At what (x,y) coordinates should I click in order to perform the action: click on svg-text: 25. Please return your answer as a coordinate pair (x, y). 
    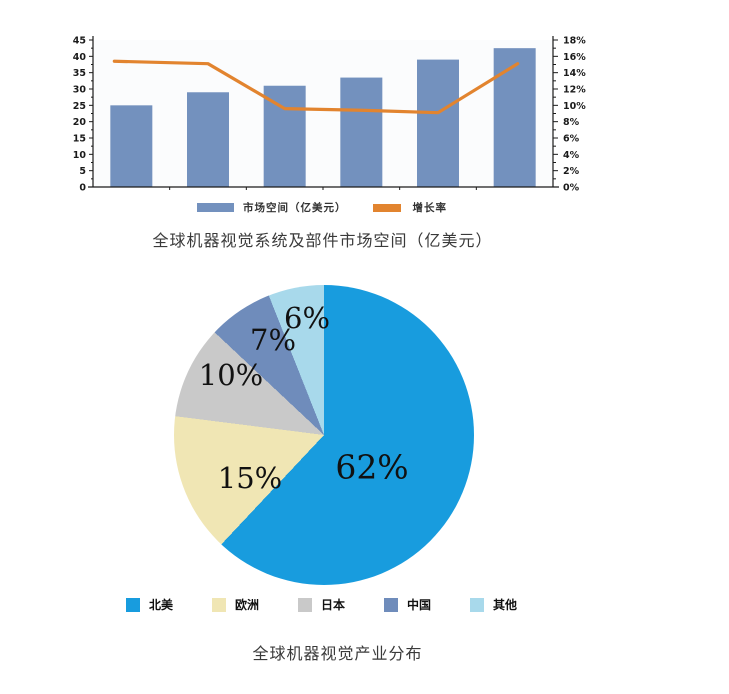
    Looking at the image, I should click on (79, 106).